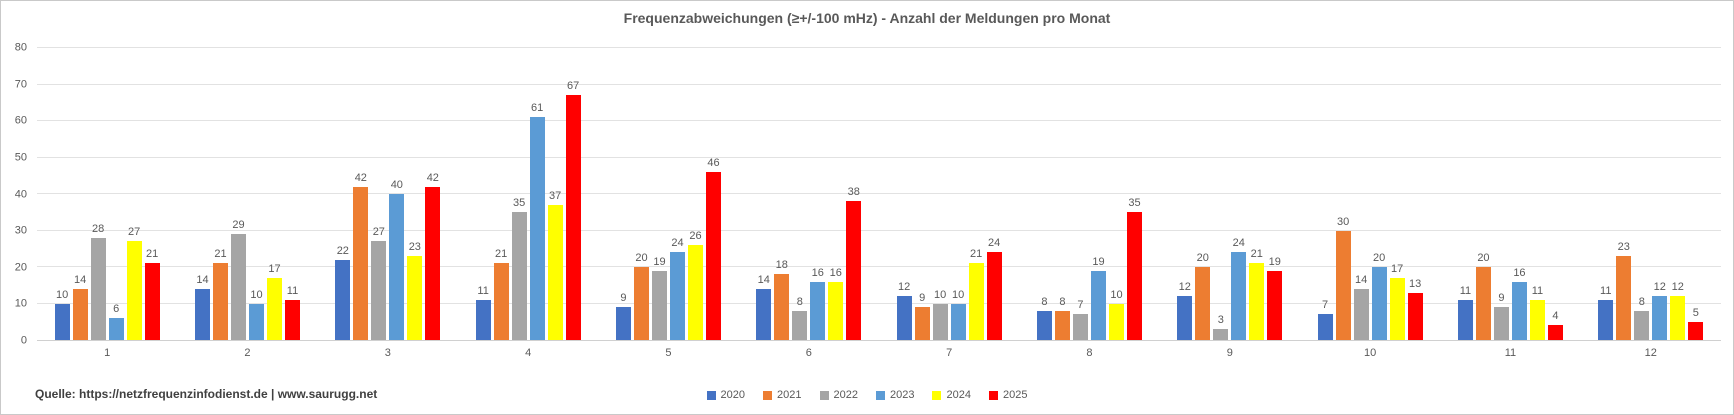 The image size is (1734, 415). I want to click on bar-2023-month-12: 12, so click(1660, 311).